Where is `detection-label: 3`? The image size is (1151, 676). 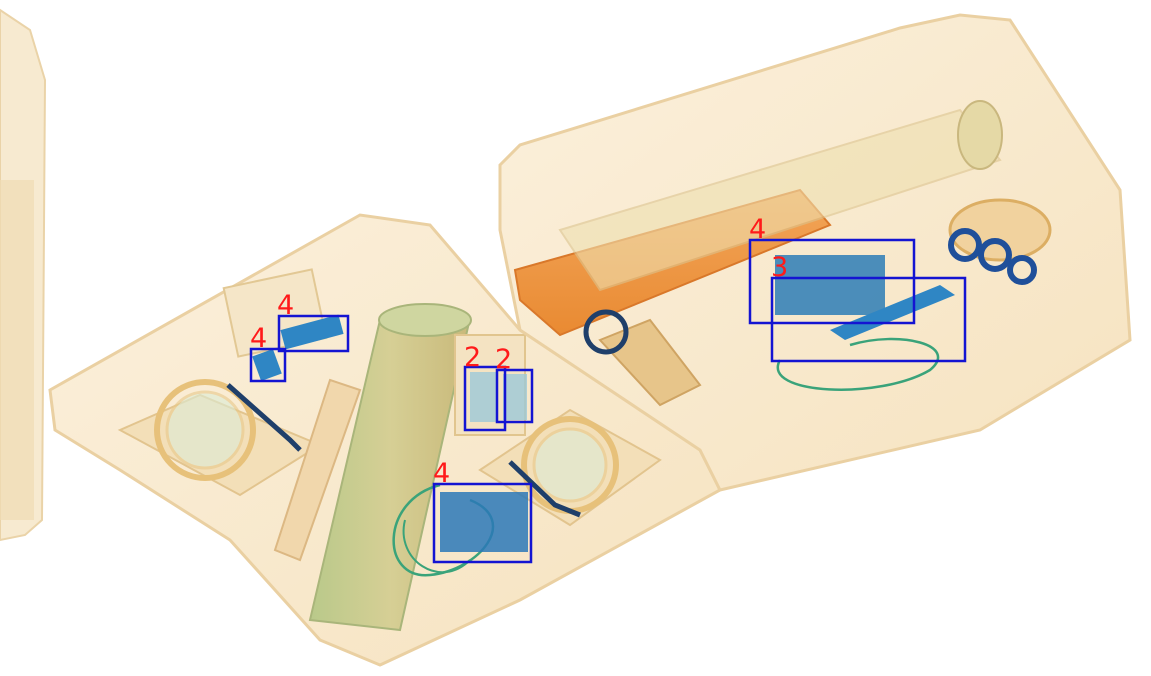 detection-label: 3 is located at coordinates (779, 267).